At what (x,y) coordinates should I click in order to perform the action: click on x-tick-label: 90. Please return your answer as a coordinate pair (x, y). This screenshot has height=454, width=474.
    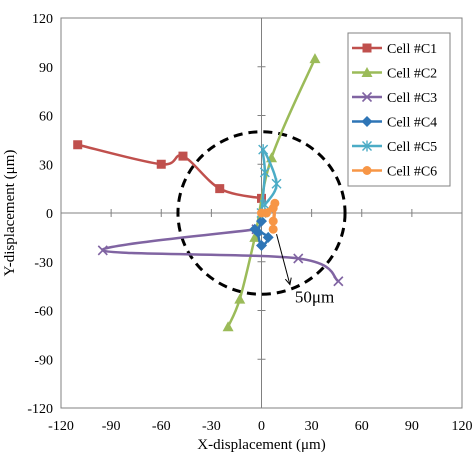
    Looking at the image, I should click on (412, 426).